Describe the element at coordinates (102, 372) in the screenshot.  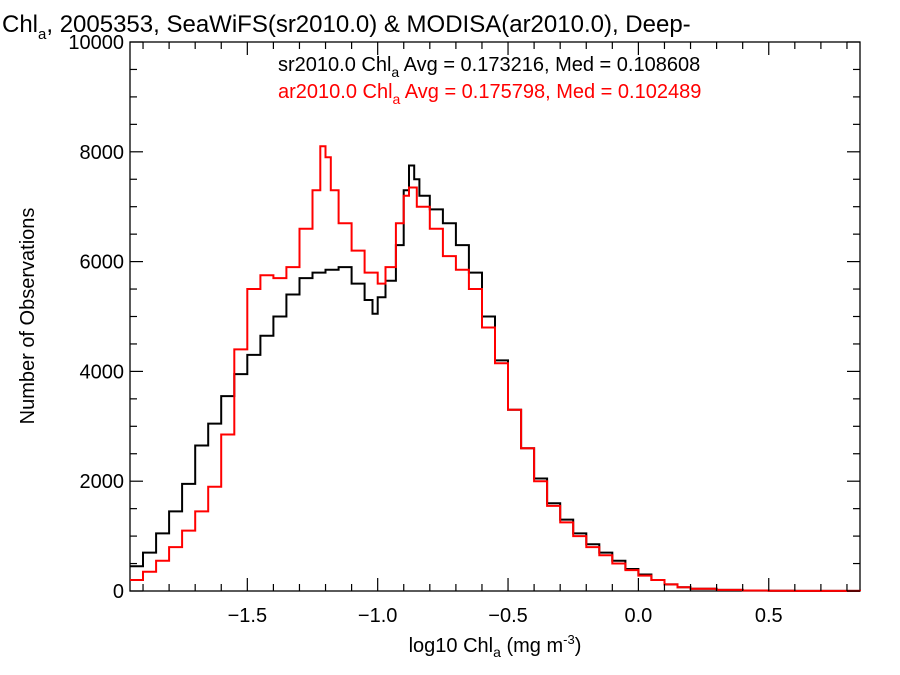
I see `y-tick-label: 4000` at that location.